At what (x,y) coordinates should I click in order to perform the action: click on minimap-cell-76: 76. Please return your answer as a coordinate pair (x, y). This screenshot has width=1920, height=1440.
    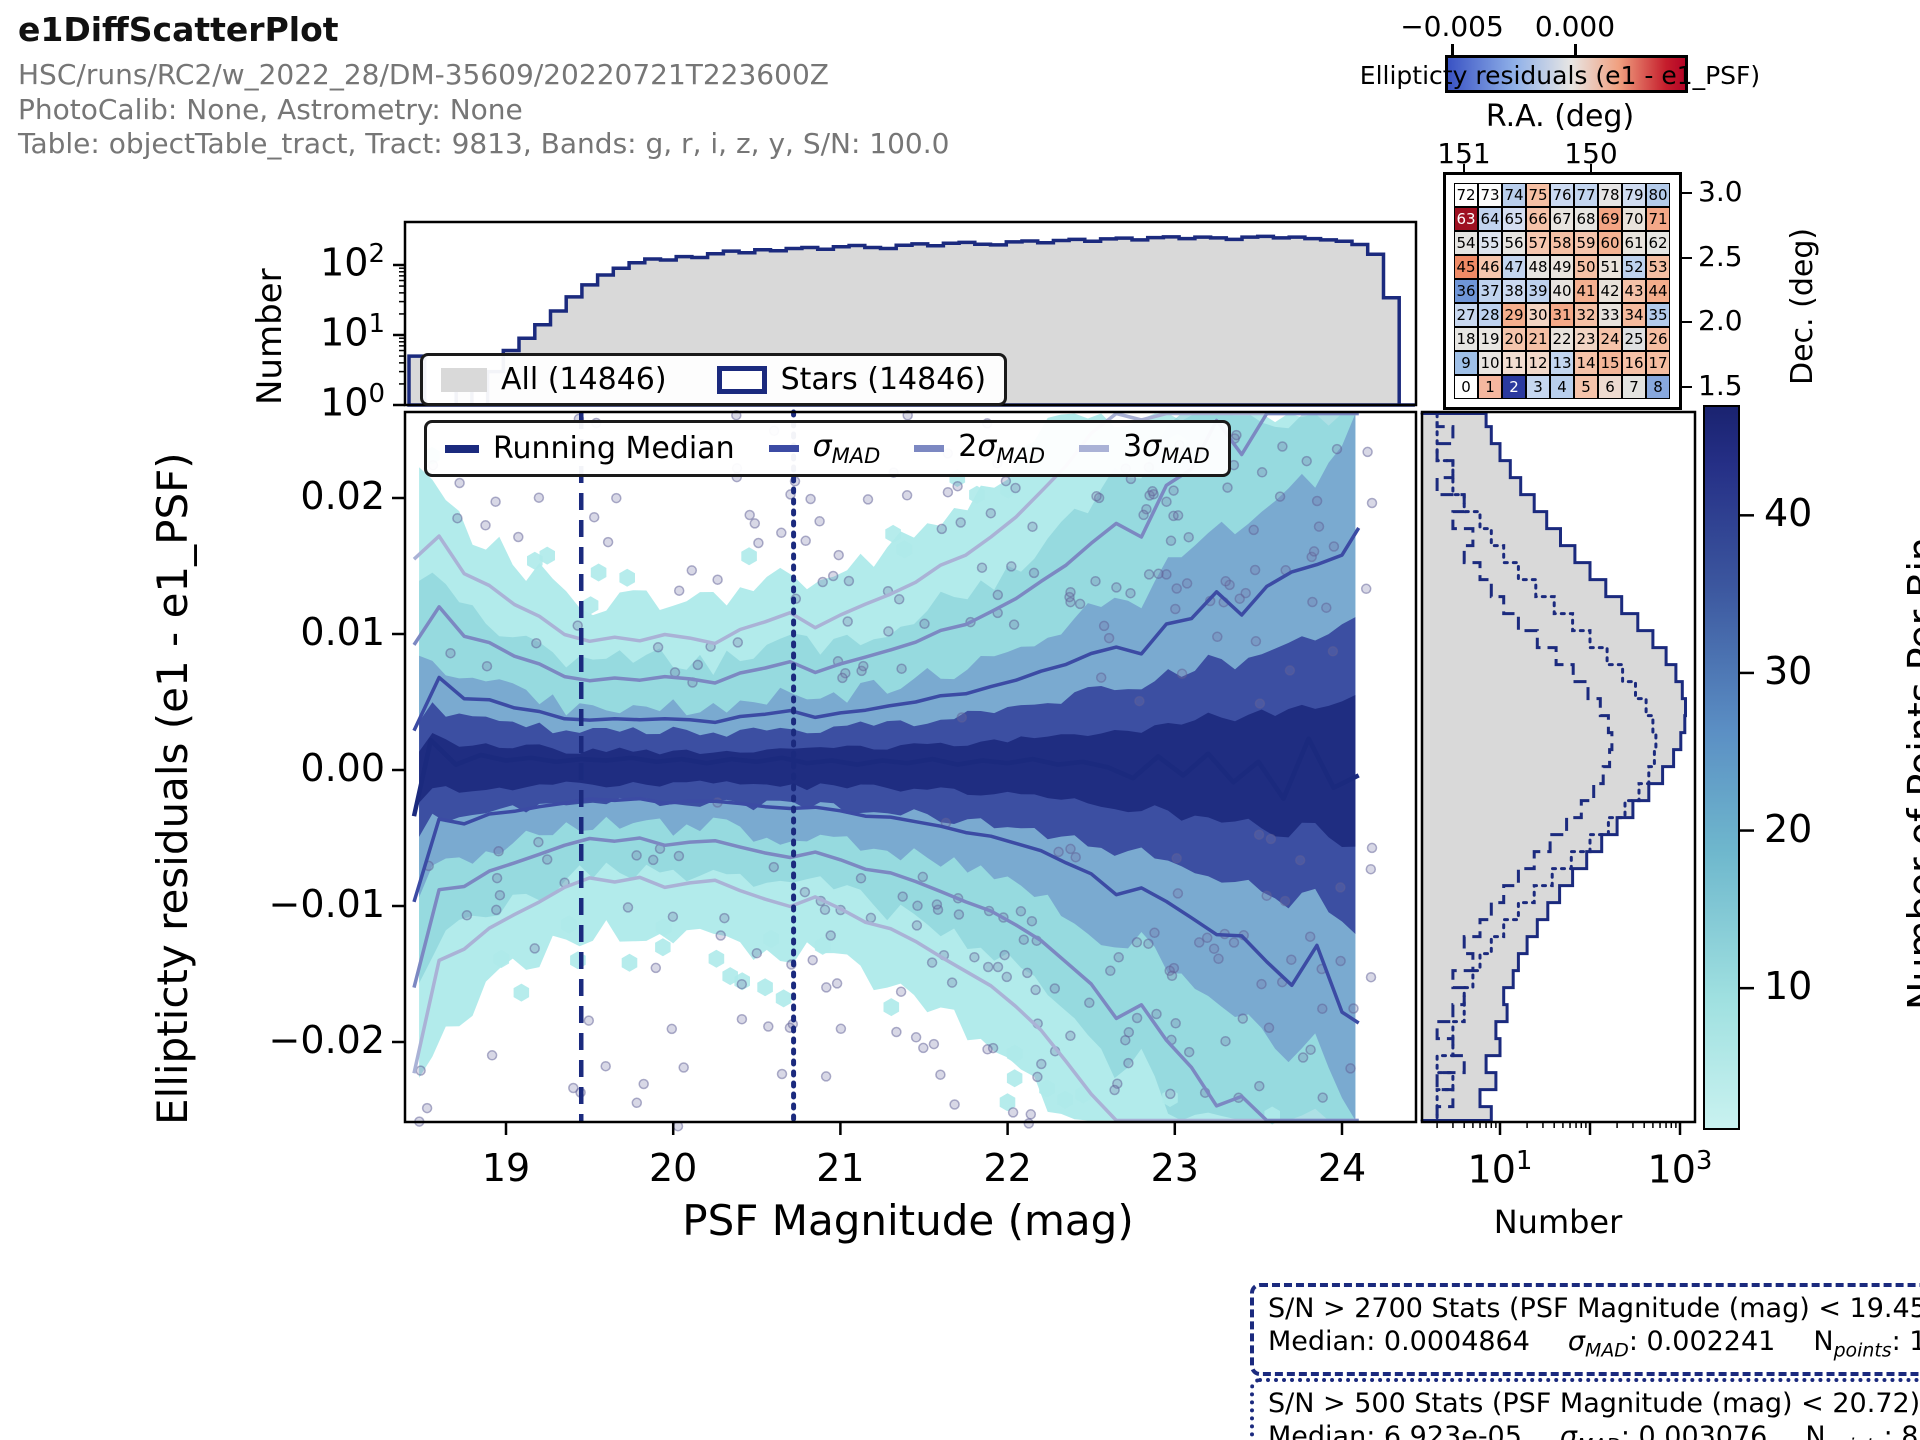
    Looking at the image, I should click on (1562, 195).